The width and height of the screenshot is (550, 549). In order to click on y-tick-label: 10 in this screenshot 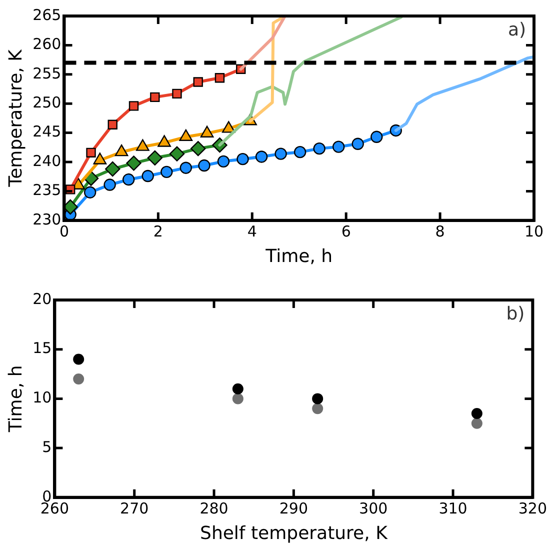, I will do `click(42, 397)`.